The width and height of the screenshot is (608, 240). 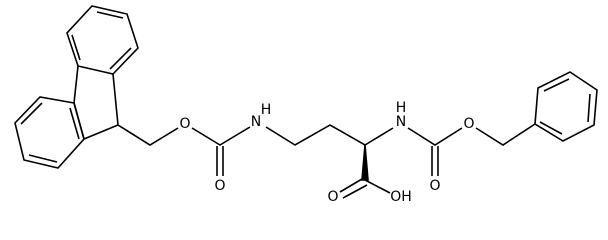 What do you see at coordinates (401, 197) in the screenshot?
I see `atom-label: OH` at bounding box center [401, 197].